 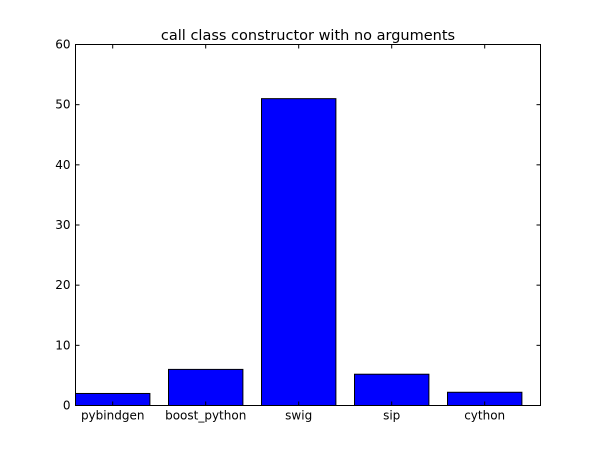 What do you see at coordinates (62, 45) in the screenshot?
I see `y-tick-label-60: 60` at bounding box center [62, 45].